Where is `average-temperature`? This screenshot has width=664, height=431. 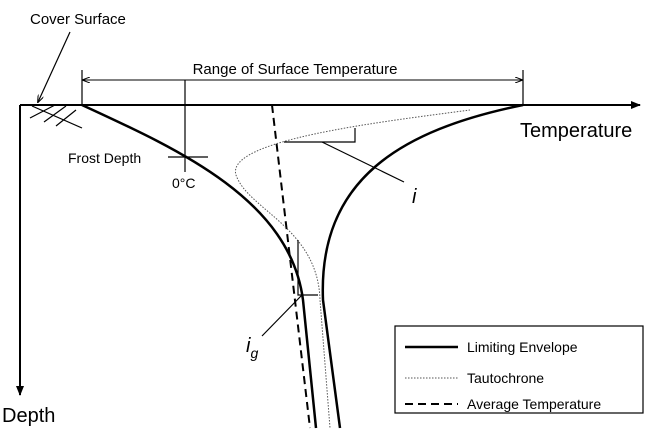
average-temperature is located at coordinates (291, 266).